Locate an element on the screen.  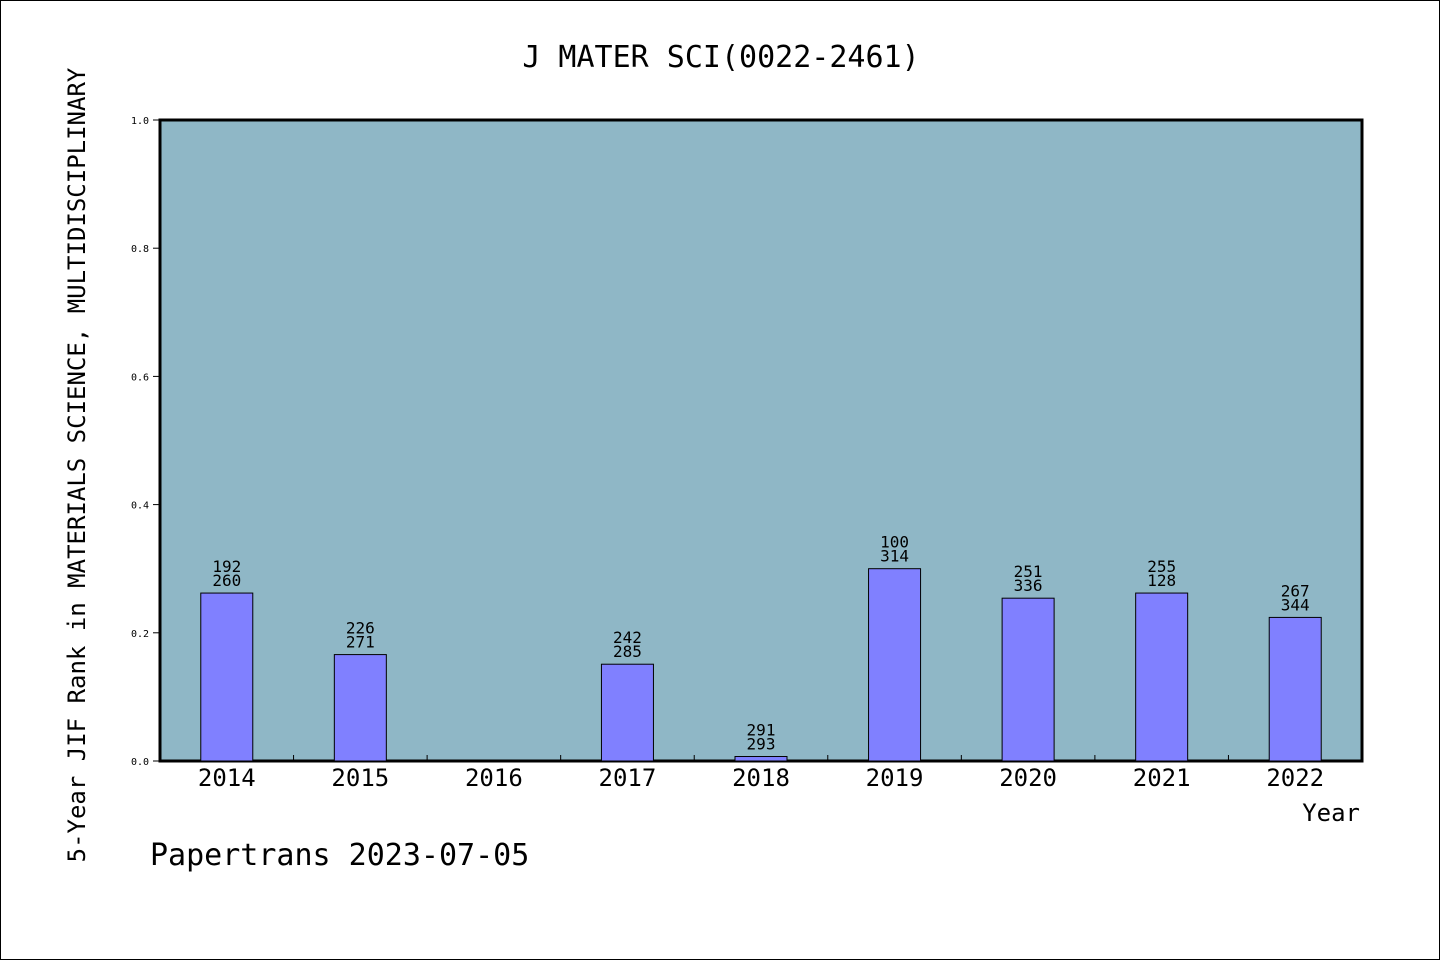
x-axis: 2014 2015 2016 2017 2018 2019 2020 2021 2022 is located at coordinates (761, 773).